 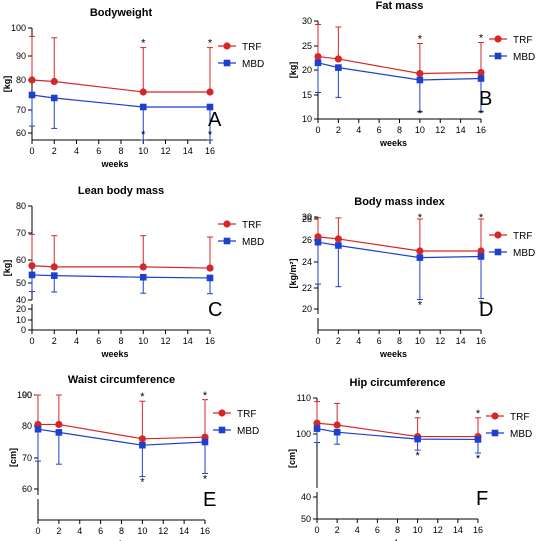 I want to click on y-tick-label: 30, so click(x=307, y=217).